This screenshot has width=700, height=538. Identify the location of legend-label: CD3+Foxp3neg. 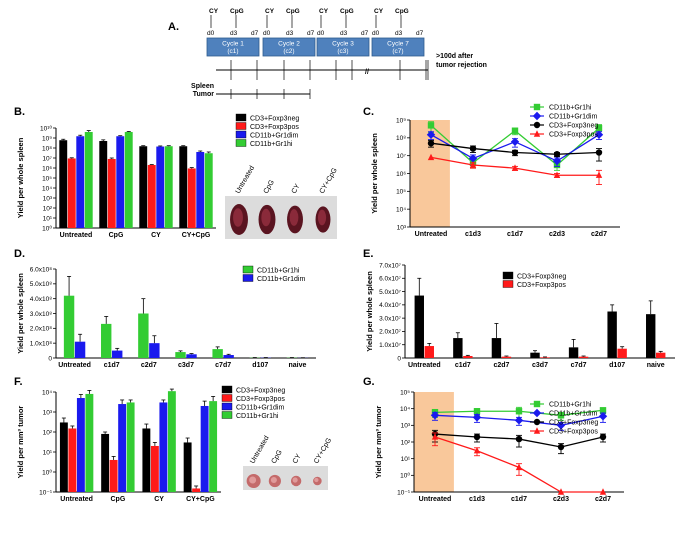
(573, 423).